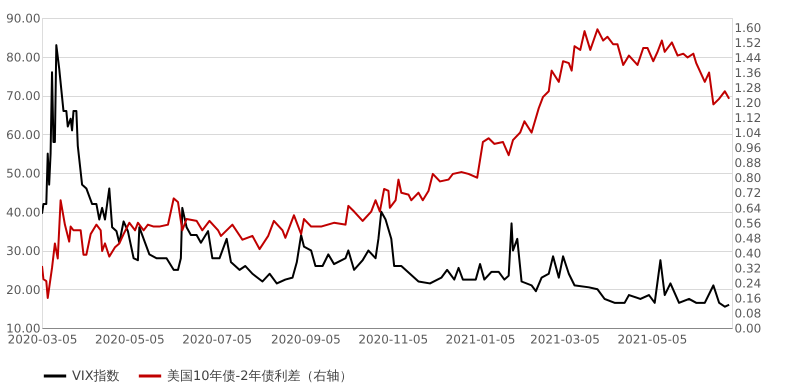 The width and height of the screenshot is (789, 391). I want to click on y-tick-label: 50.00, so click(23, 173).